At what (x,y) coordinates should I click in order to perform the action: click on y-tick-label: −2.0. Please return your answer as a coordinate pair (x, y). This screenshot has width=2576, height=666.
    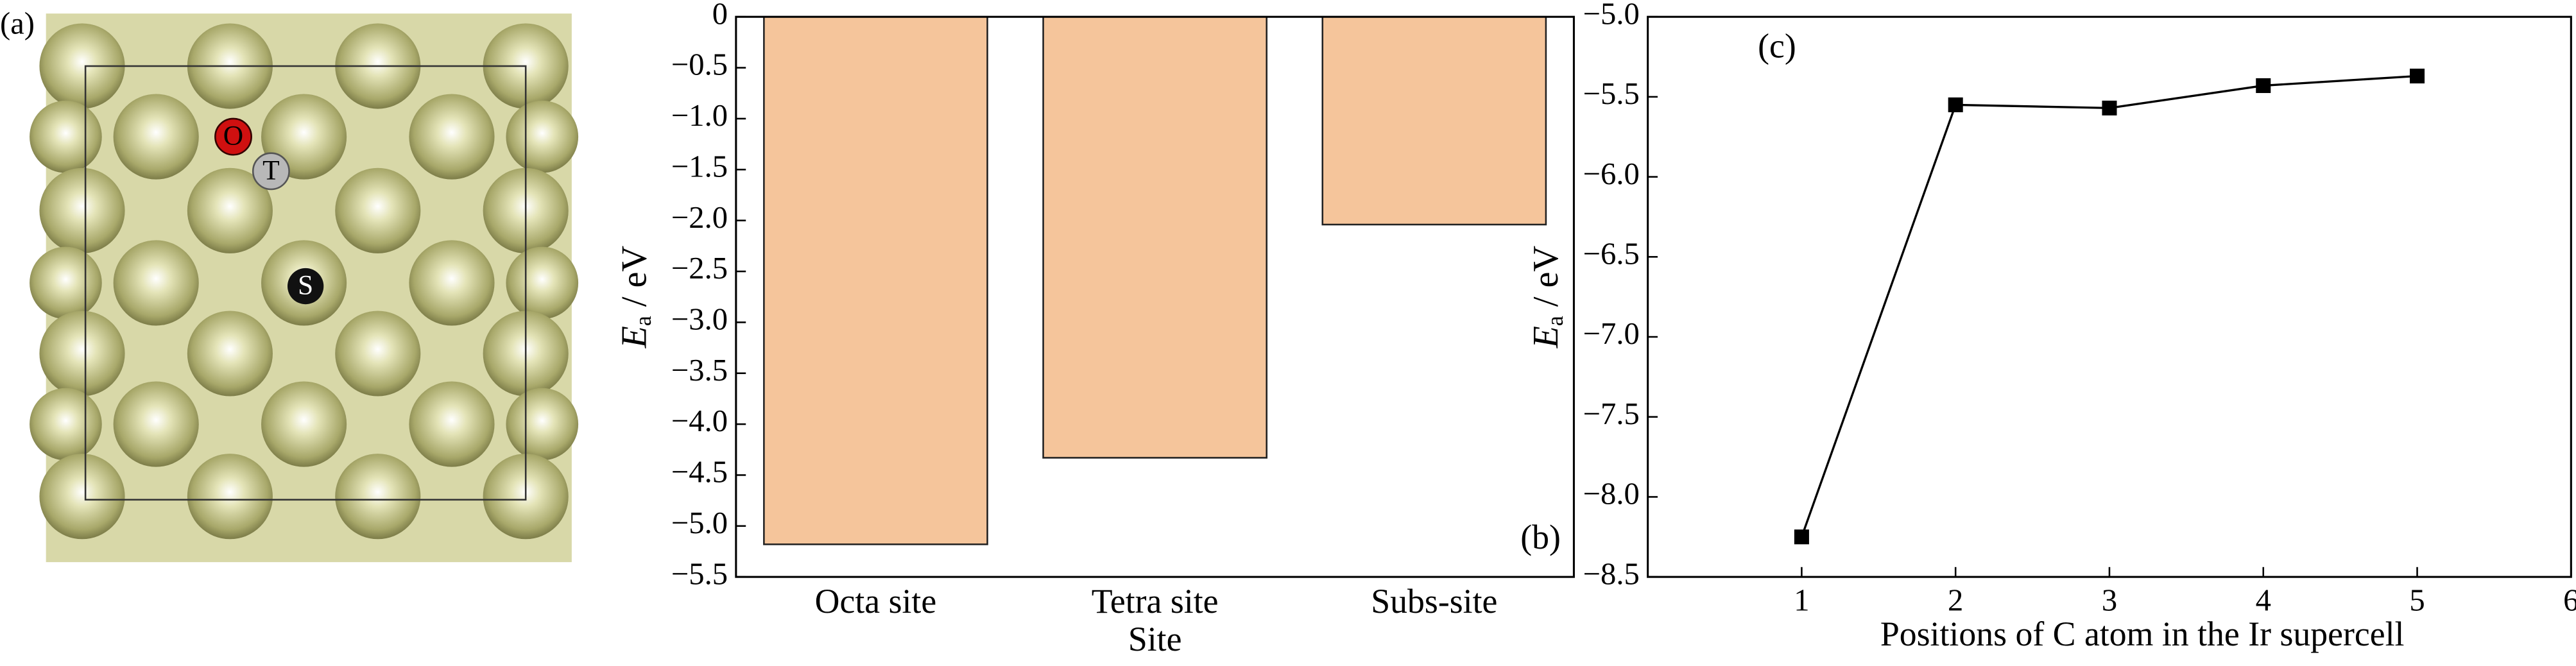
    Looking at the image, I should click on (699, 217).